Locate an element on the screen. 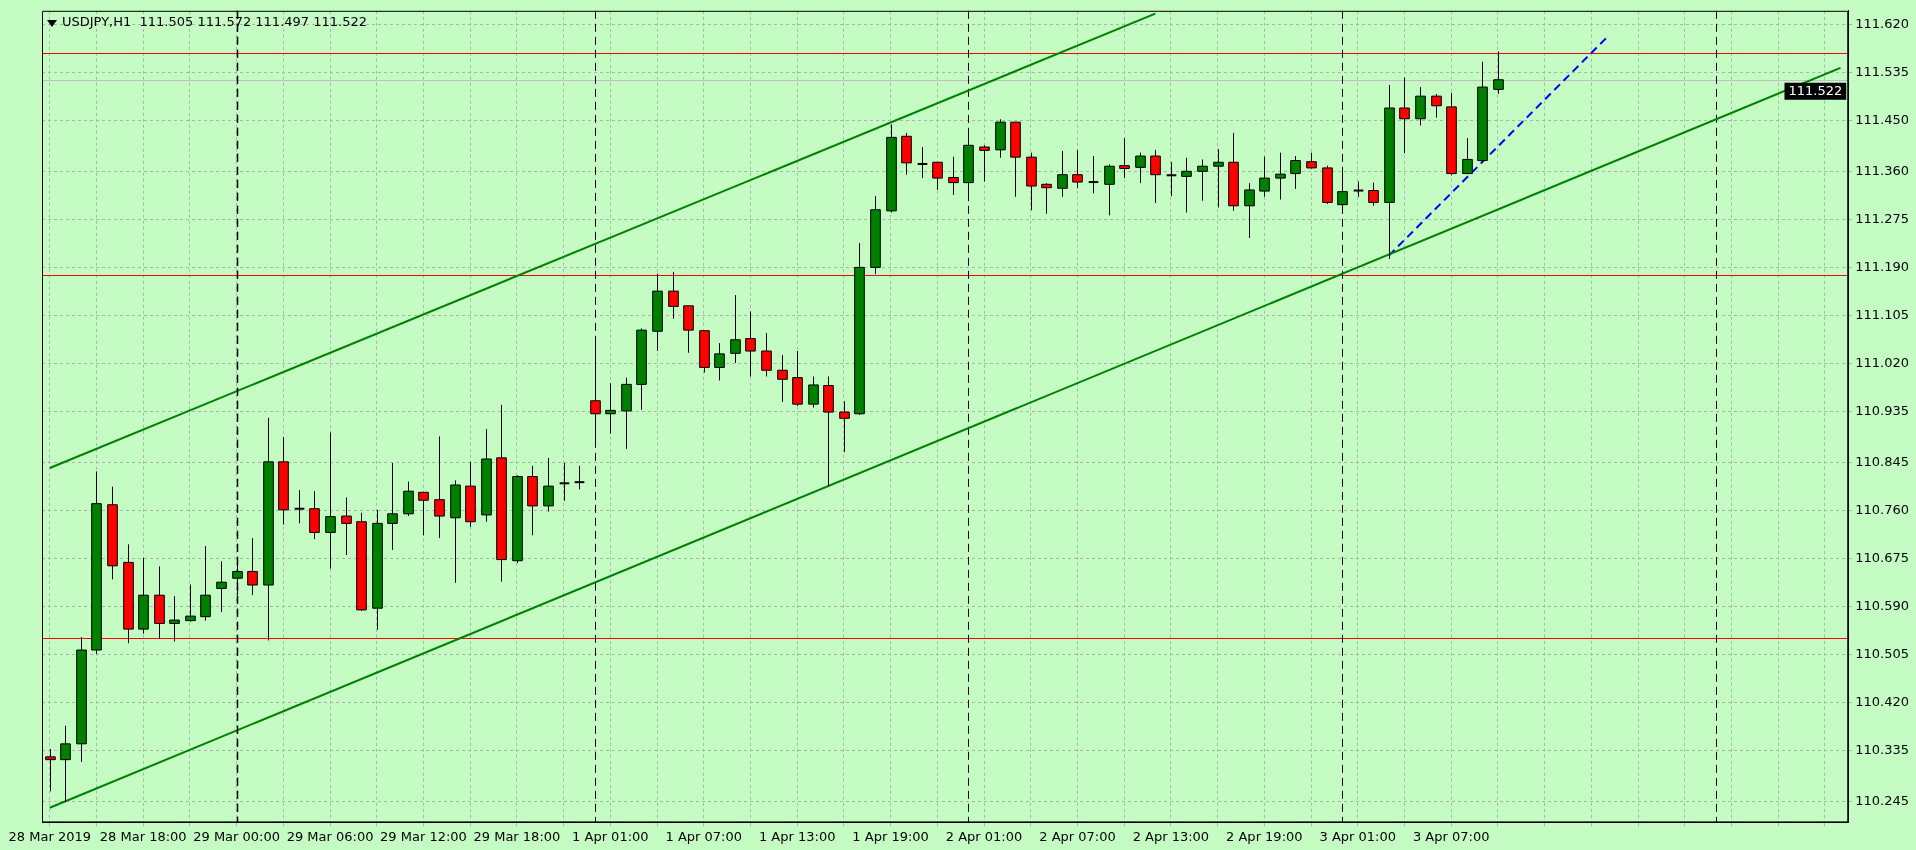  y-tick-label: 111.360 is located at coordinates (1882, 170).